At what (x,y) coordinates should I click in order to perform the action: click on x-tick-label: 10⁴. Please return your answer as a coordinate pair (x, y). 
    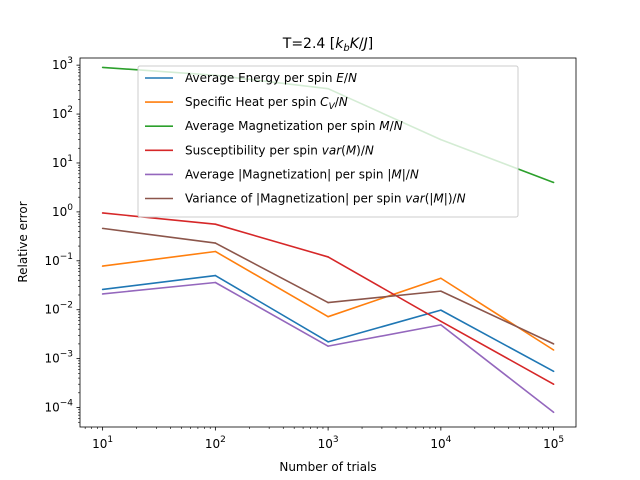
    Looking at the image, I should click on (440, 443).